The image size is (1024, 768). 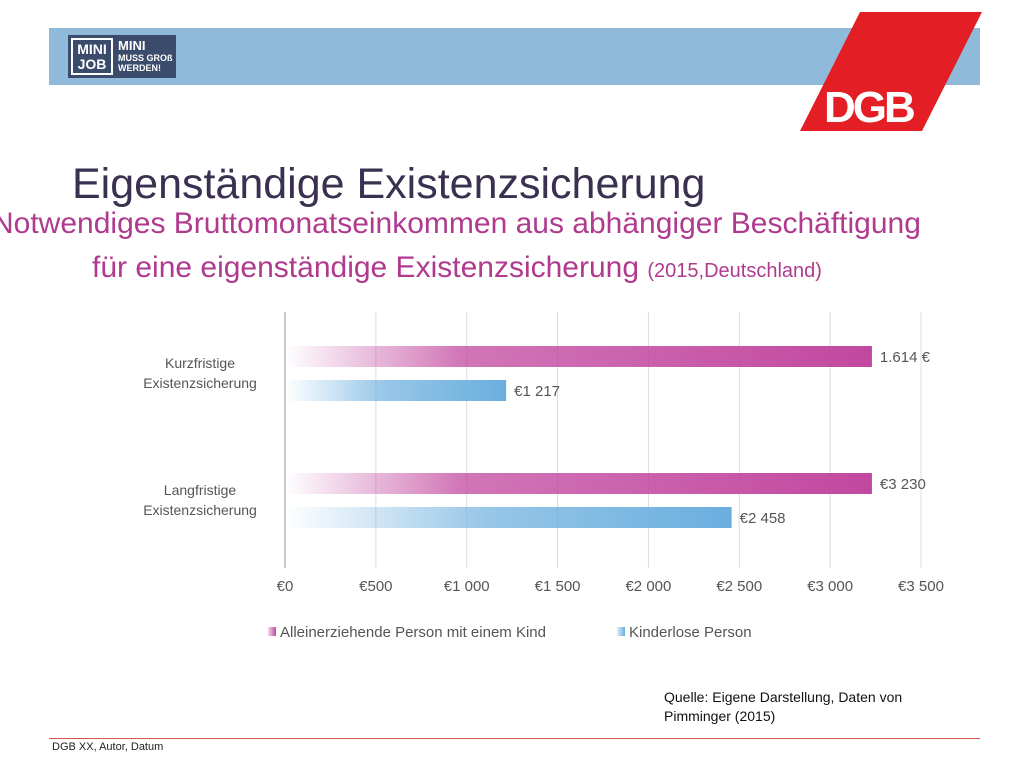 I want to click on subtitle-line-2-main: für eine eigenständige Existenzsicherung, so click(x=370, y=267).